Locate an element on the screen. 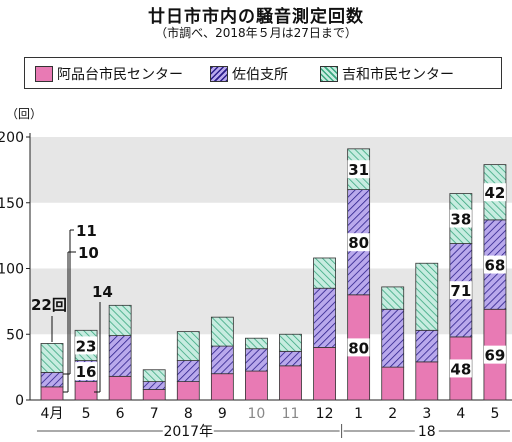 Image resolution: width=512 pixels, height=442 pixels. legend-label-saeki: 佐伯支所 is located at coordinates (260, 75).